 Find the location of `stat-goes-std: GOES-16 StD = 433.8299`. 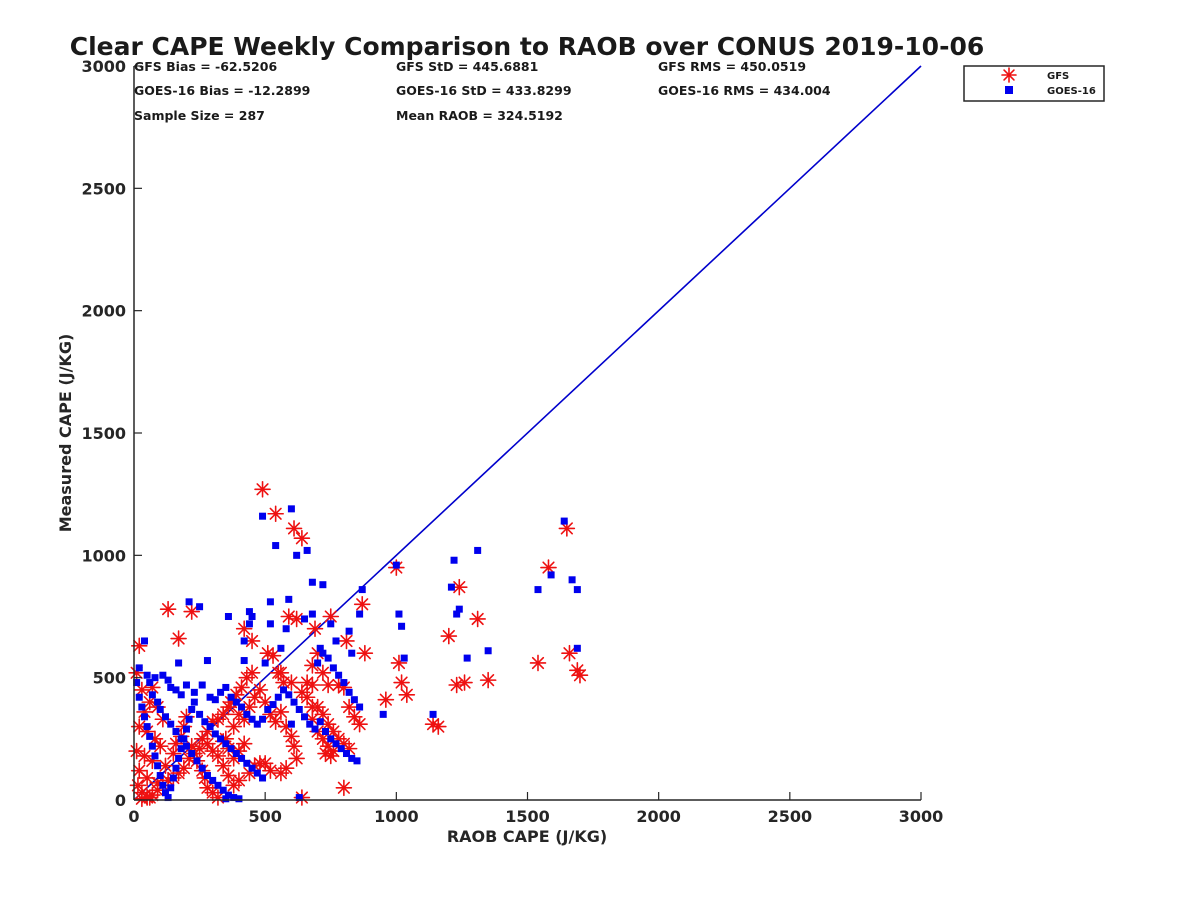

stat-goes-std: GOES-16 StD = 433.8299 is located at coordinates (484, 90).